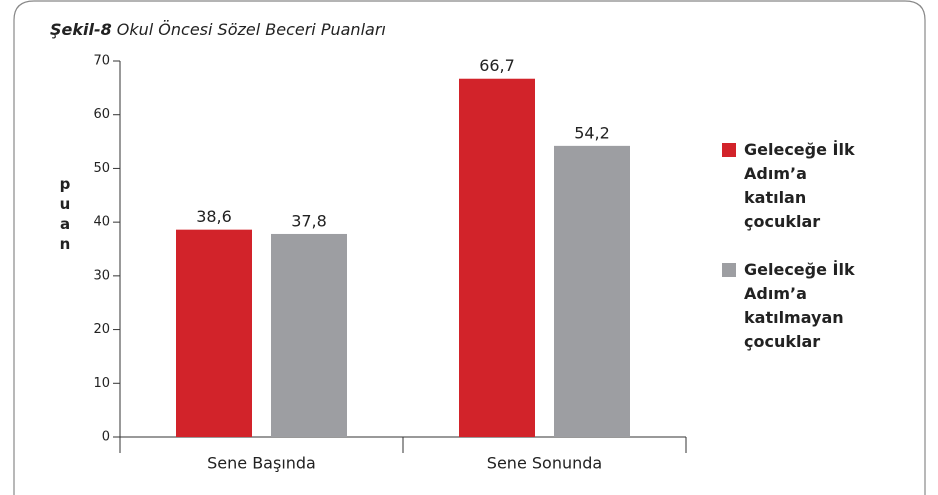  Describe the element at coordinates (101, 222) in the screenshot. I see `y-tick-label: 40` at that location.